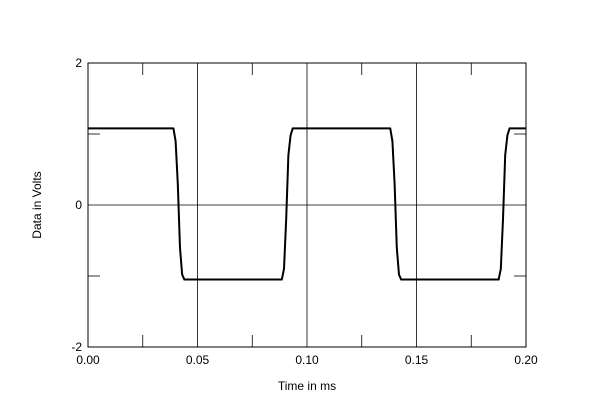  Describe the element at coordinates (307, 386) in the screenshot. I see `x-axis-label: Time in ms` at that location.